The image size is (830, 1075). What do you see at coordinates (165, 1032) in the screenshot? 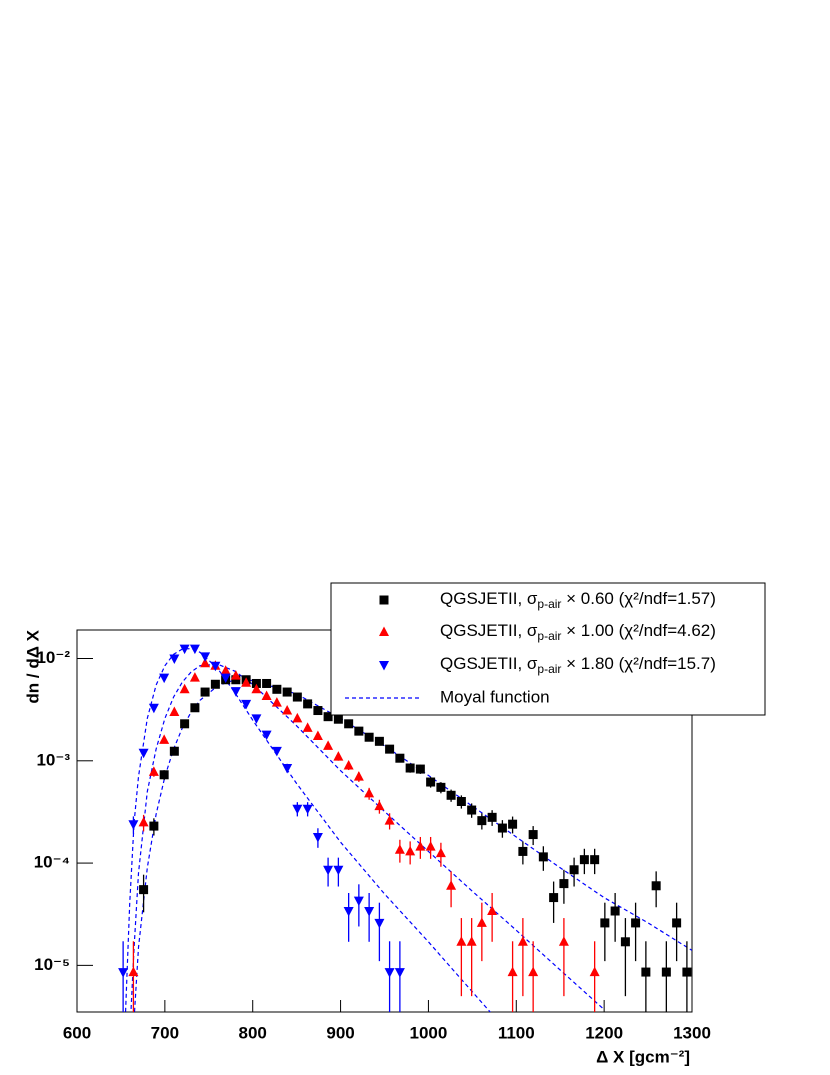
I see `x-tick-label: 700` at bounding box center [165, 1032].